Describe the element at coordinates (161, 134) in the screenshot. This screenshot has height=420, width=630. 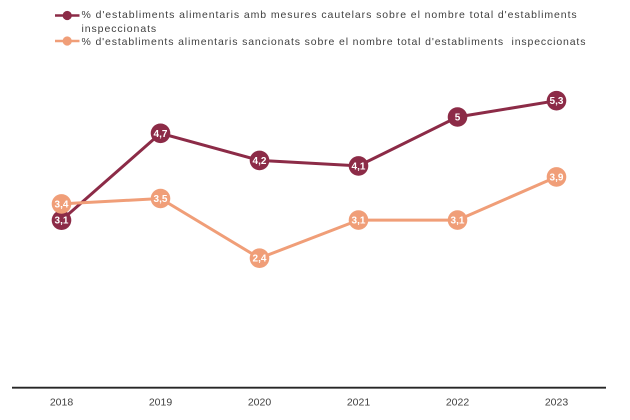
I see `svg-text: 4,7` at that location.